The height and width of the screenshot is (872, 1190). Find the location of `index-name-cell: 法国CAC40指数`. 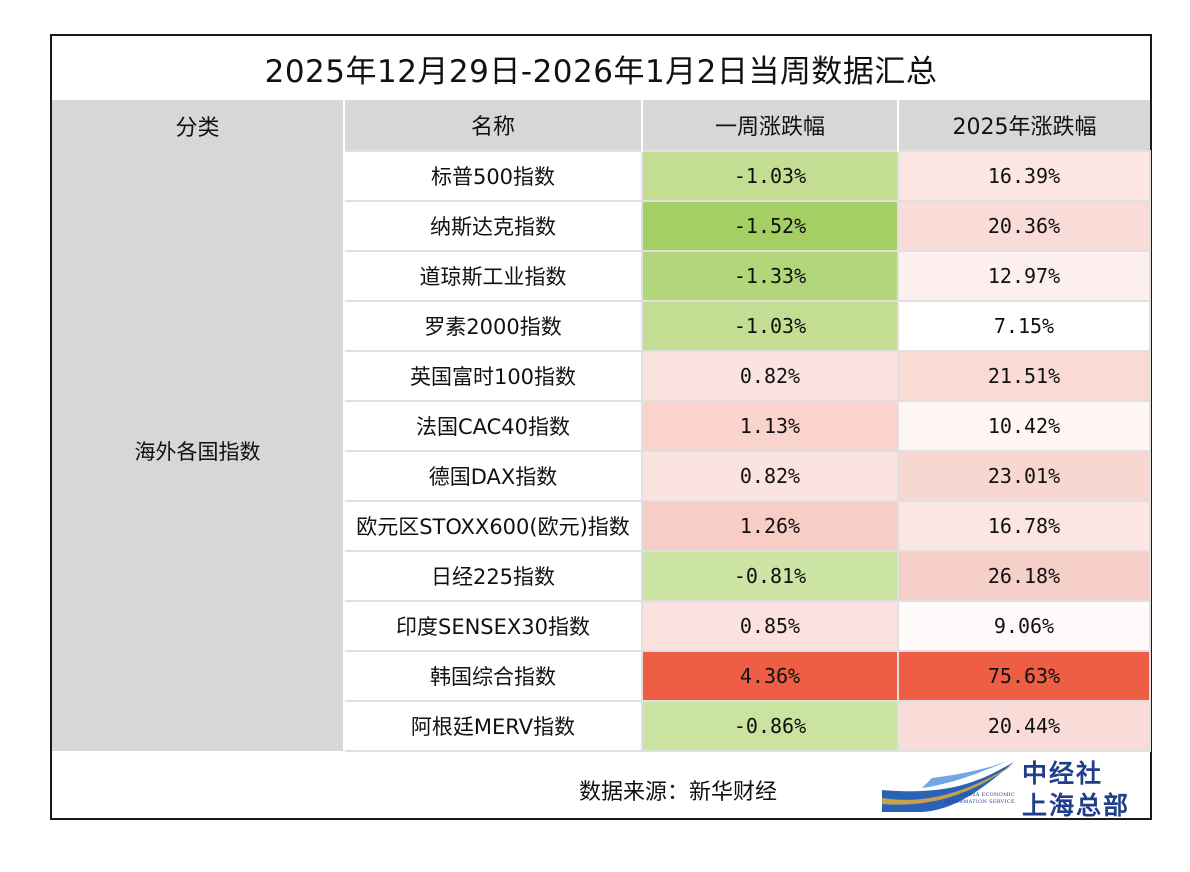

index-name-cell: 法国CAC40指数 is located at coordinates (493, 426).